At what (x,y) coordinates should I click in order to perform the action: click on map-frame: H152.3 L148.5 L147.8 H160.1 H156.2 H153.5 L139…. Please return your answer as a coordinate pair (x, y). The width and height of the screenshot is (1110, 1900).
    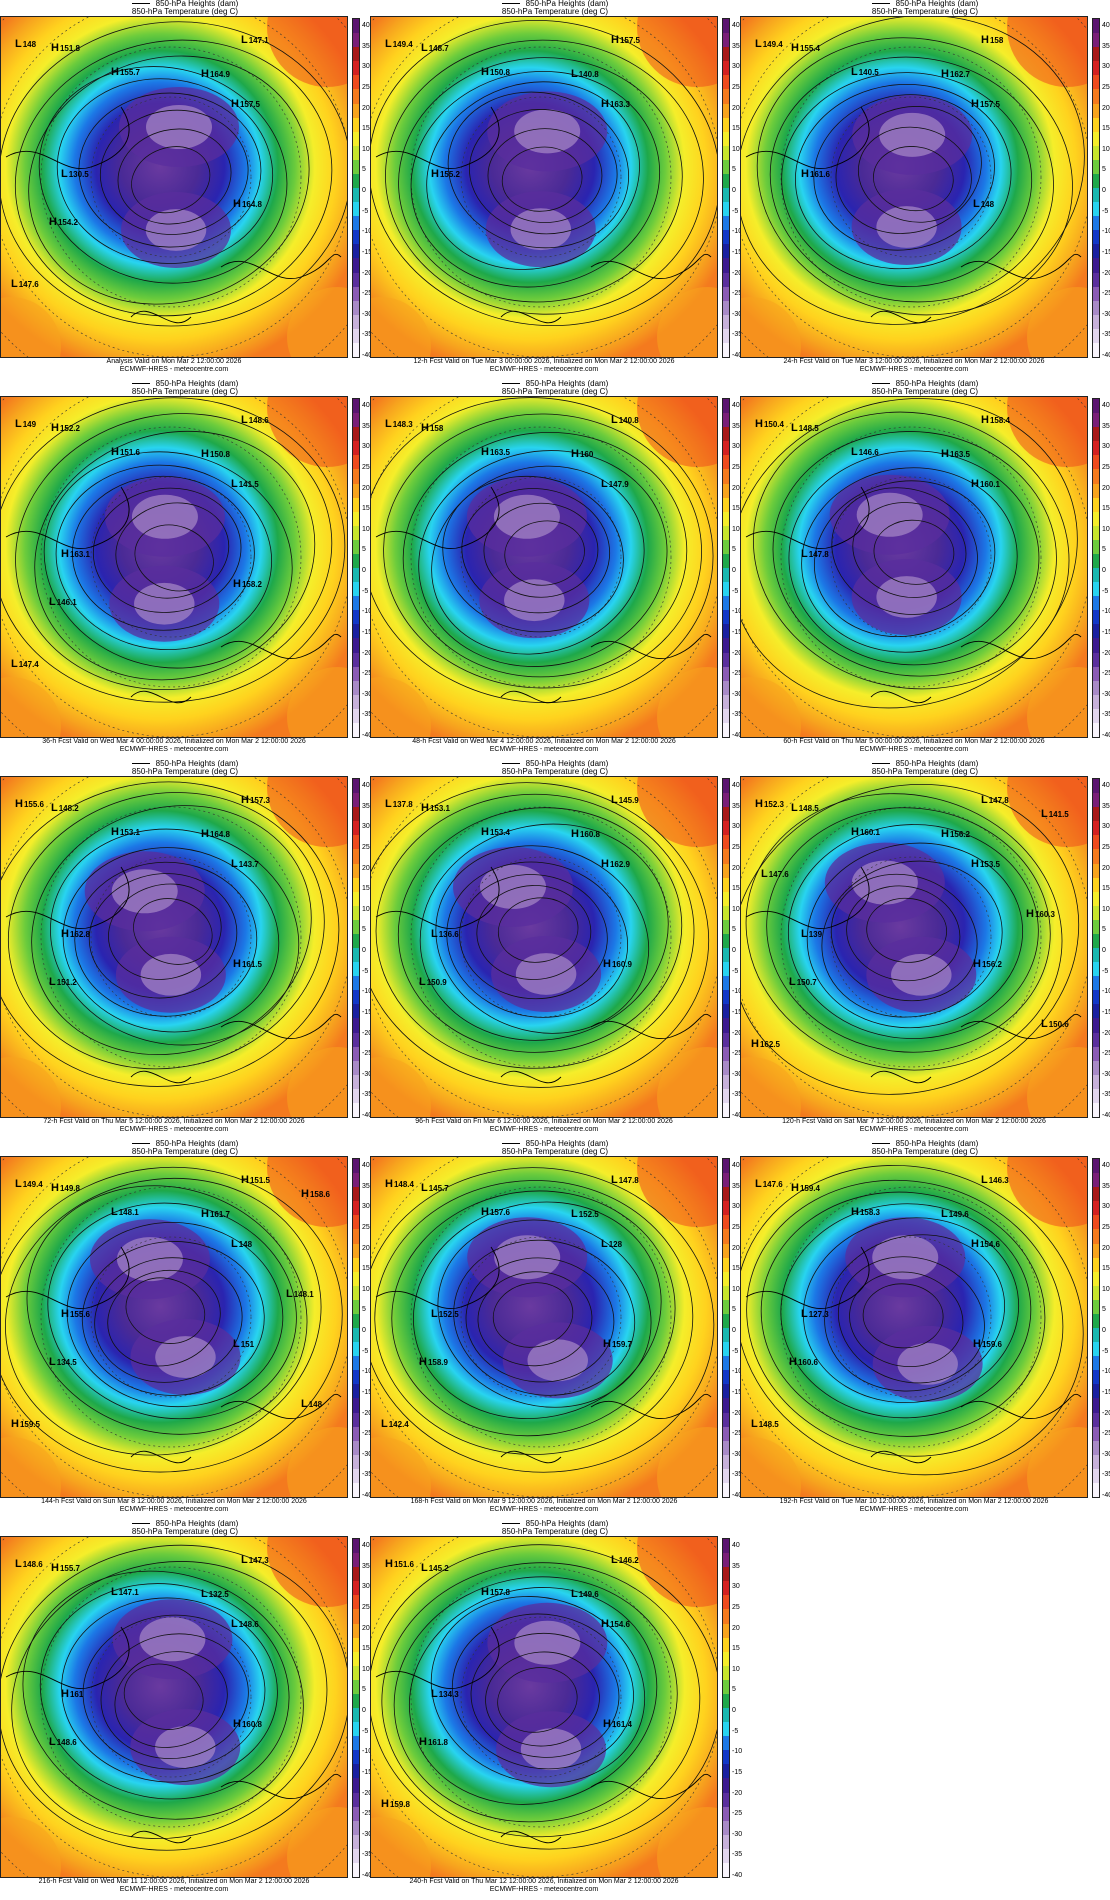
    Looking at the image, I should click on (914, 947).